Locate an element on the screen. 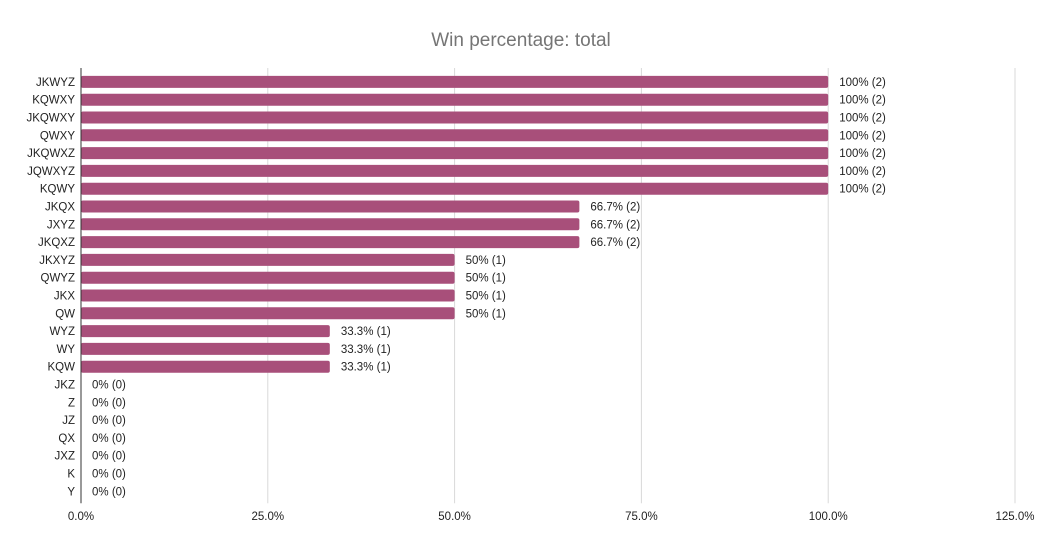 The height and width of the screenshot is (549, 1042). category-label: JKXYZ is located at coordinates (57, 261).